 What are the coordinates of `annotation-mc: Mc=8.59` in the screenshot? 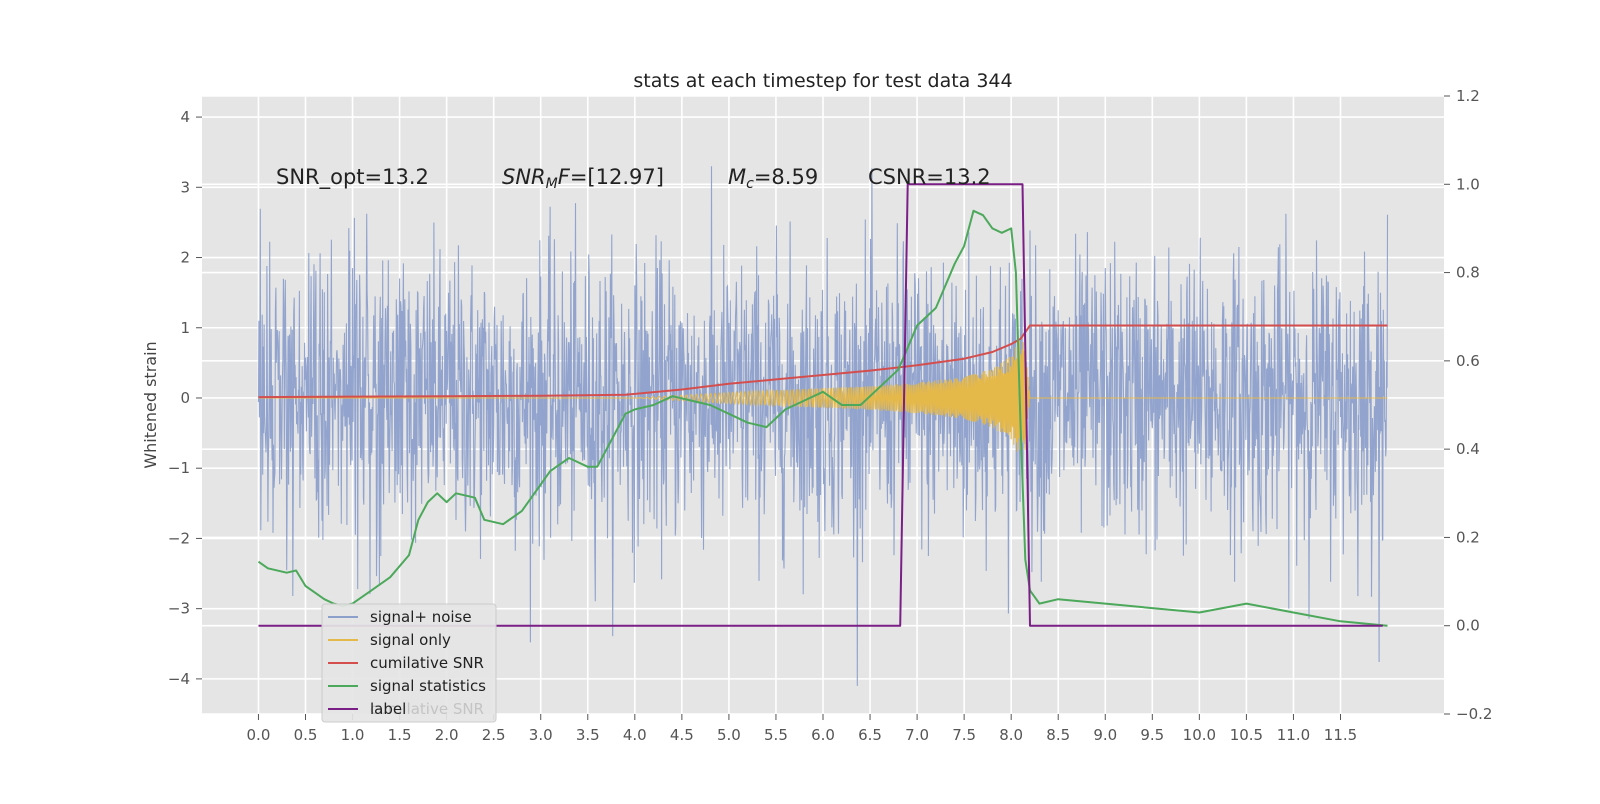 It's located at (773, 178).